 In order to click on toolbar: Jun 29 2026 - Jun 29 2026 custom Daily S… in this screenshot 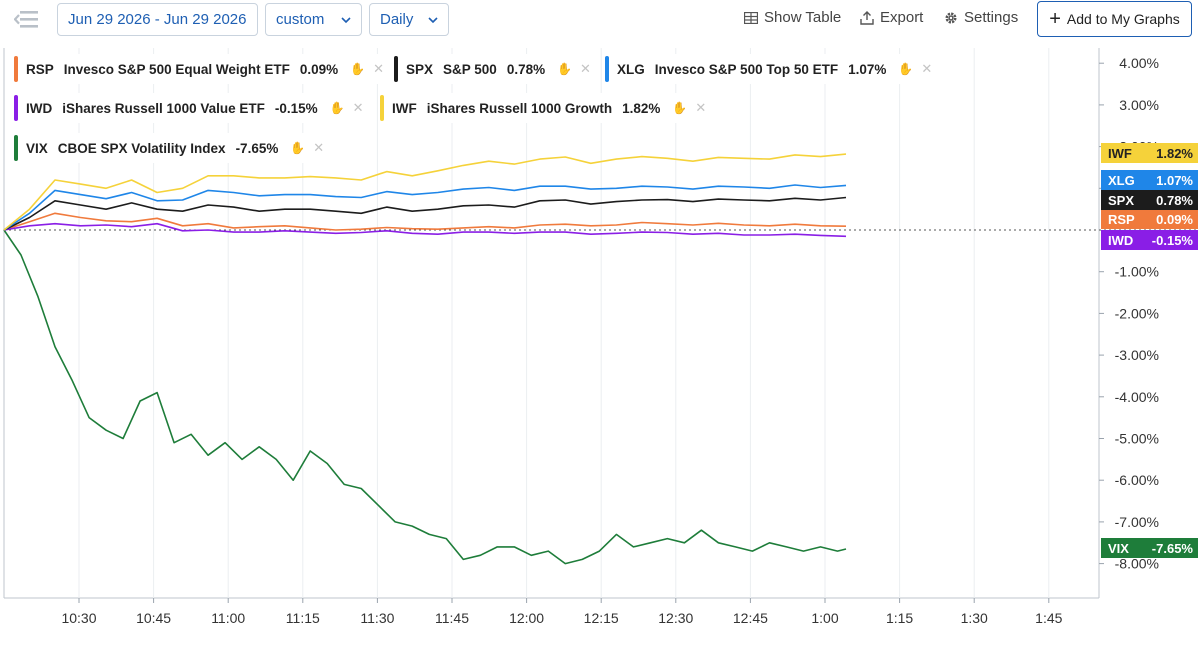, I will do `click(600, 22)`.